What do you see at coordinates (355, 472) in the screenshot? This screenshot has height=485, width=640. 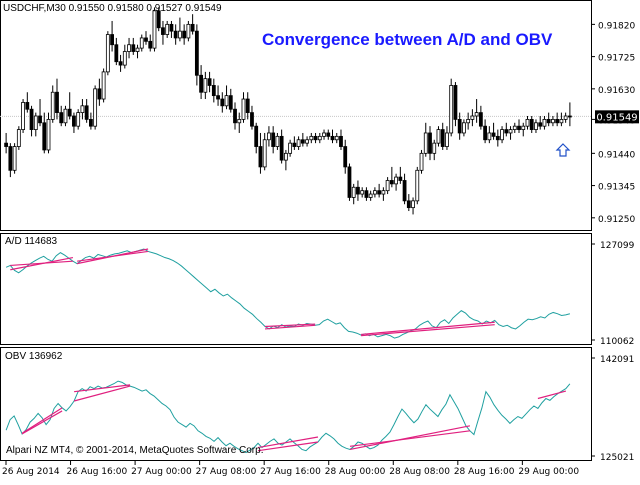 I see `time-tick-label: 28 Aug 00:00` at bounding box center [355, 472].